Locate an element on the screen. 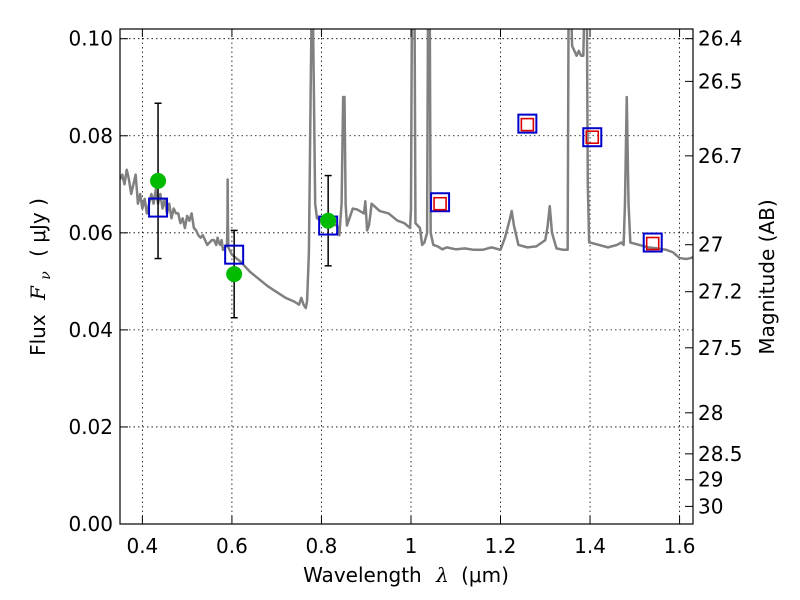  y2-tick-label: 26.4 is located at coordinates (720, 39).